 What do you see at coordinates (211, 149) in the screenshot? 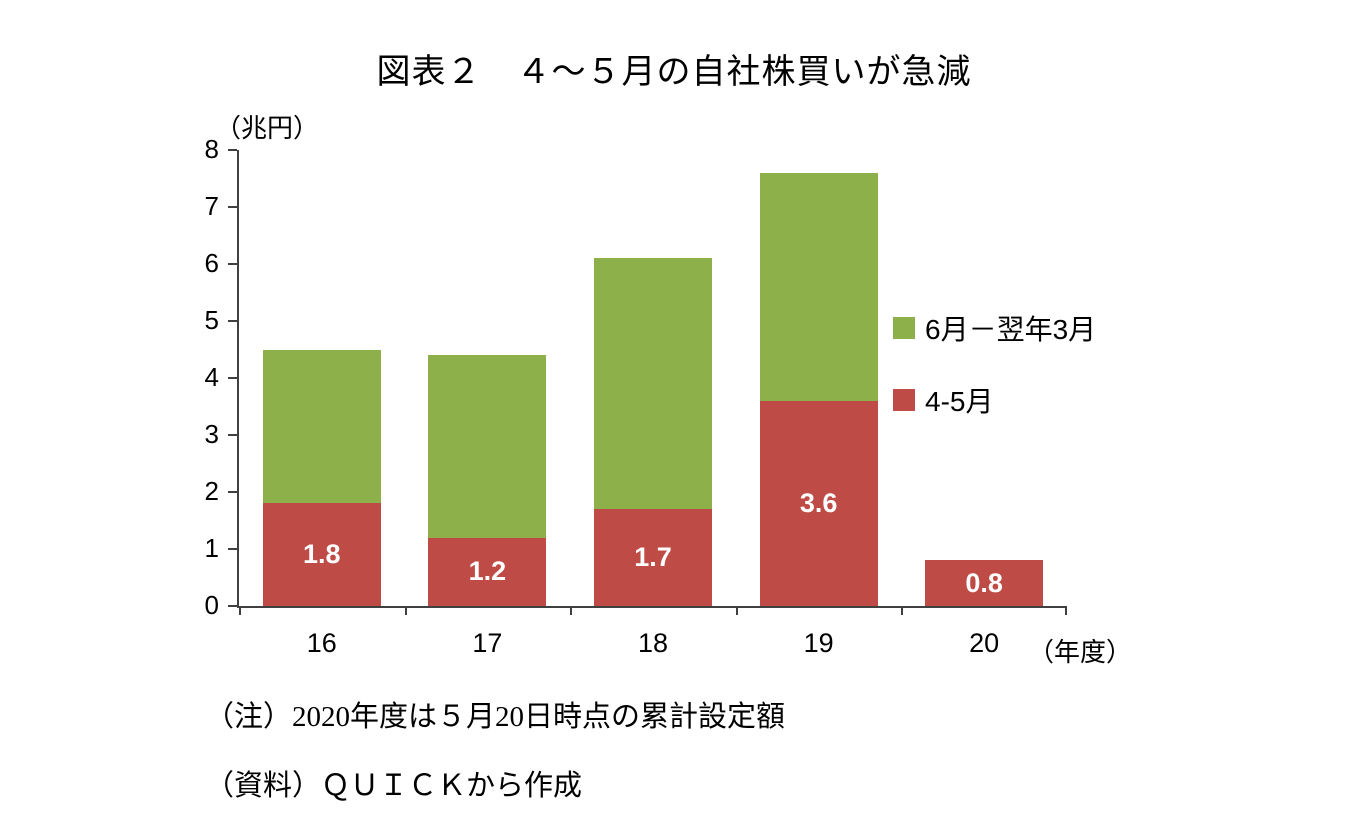
I see `y-axis-tick-label: 8` at bounding box center [211, 149].